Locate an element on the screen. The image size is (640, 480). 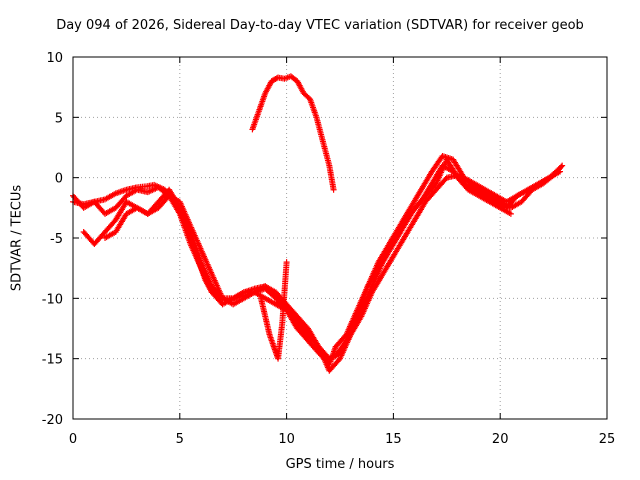
x-tick-label: 5 is located at coordinates (180, 439).